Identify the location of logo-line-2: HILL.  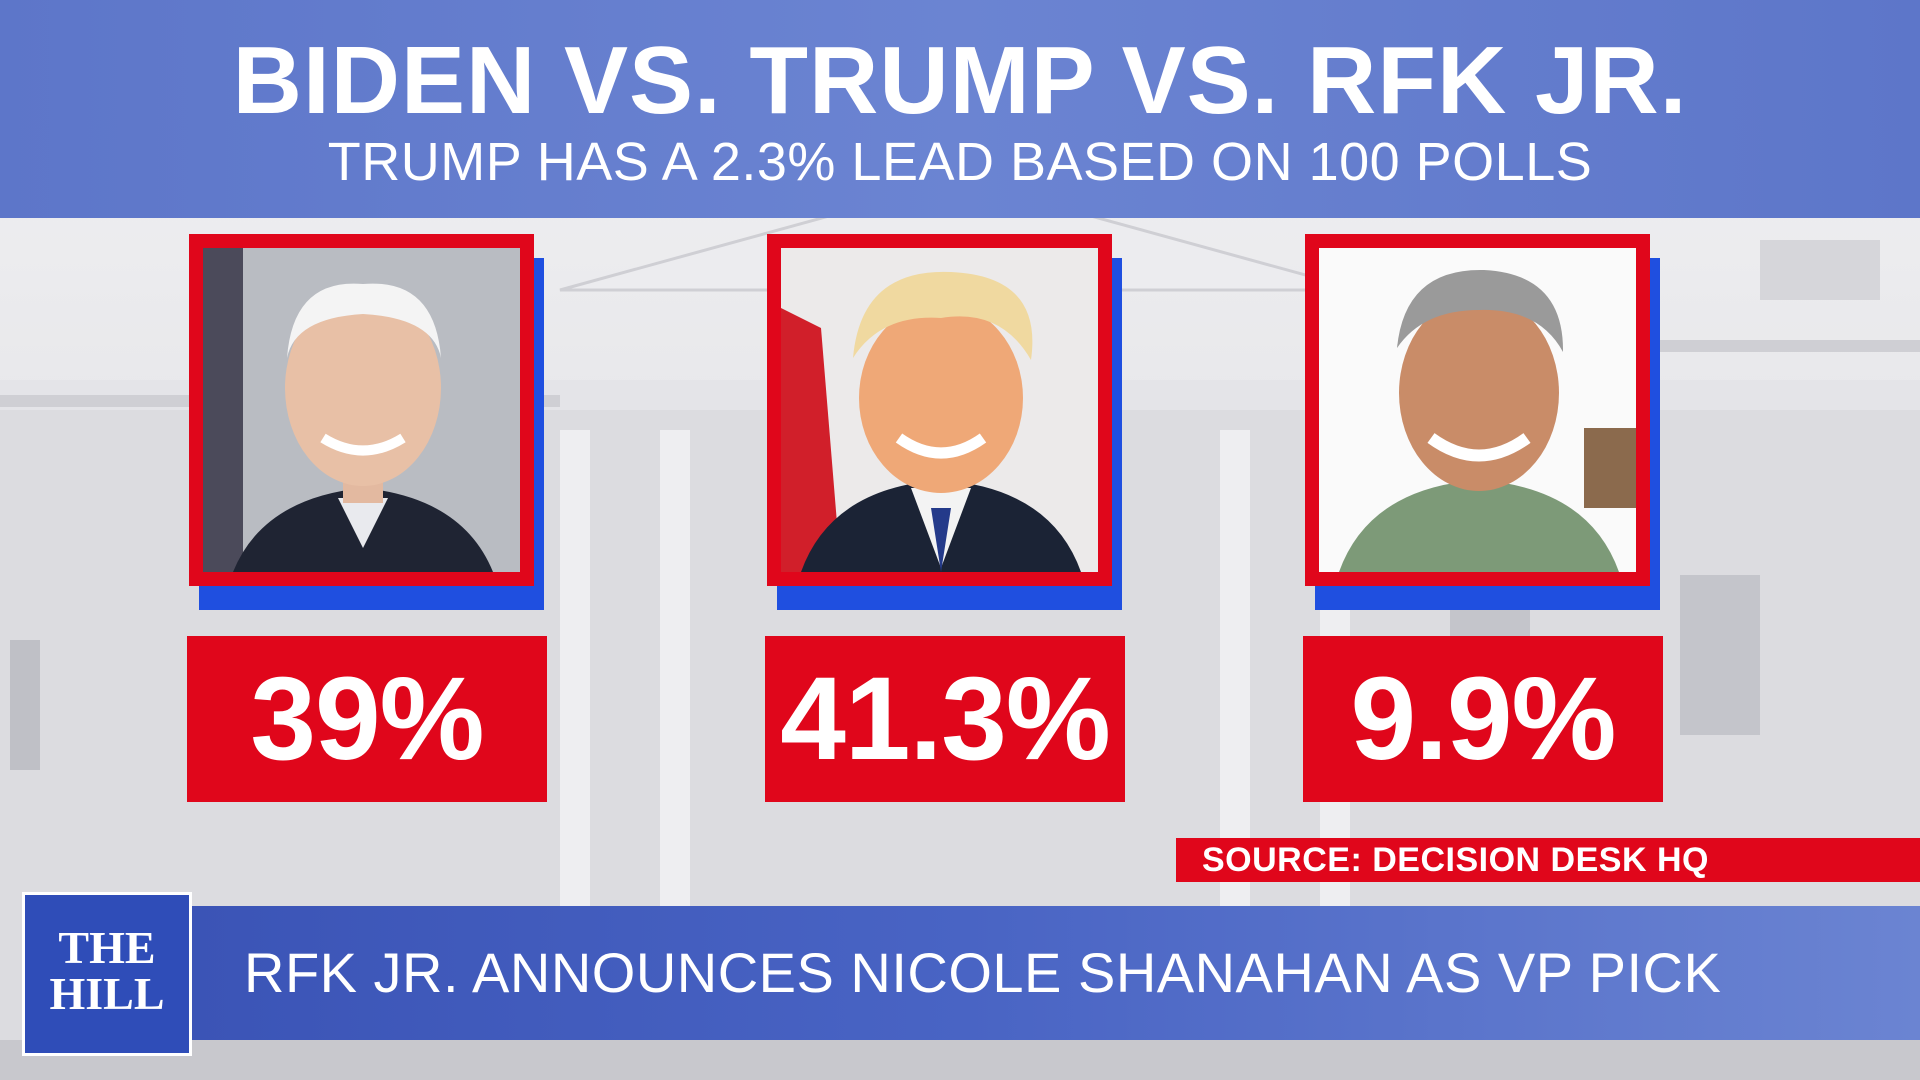
(107, 993).